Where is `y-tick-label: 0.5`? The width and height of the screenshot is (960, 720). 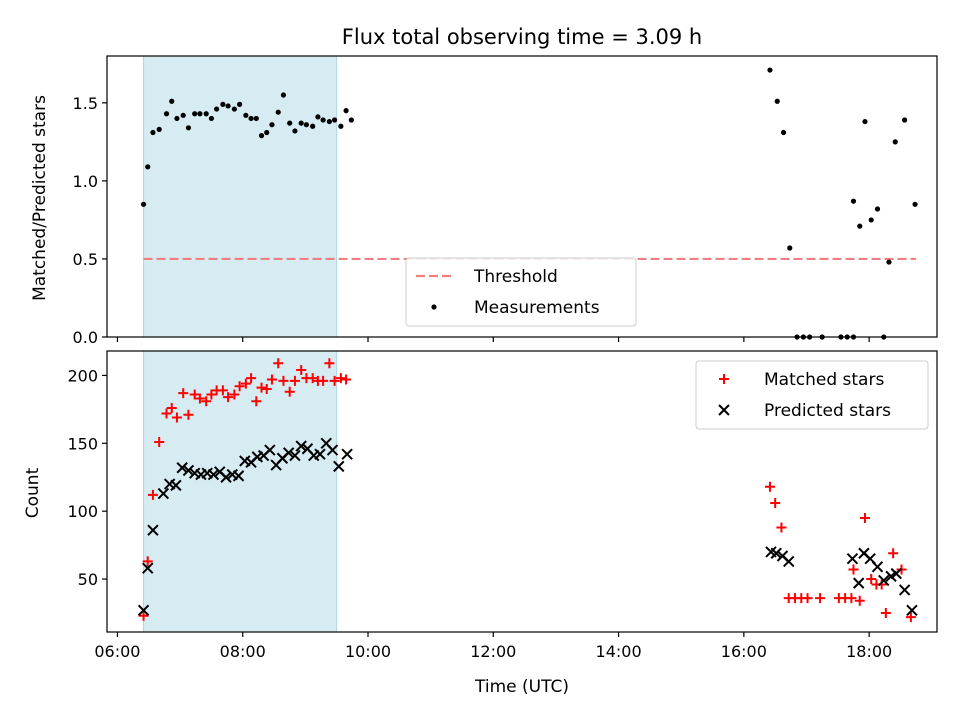 y-tick-label: 0.5 is located at coordinates (85, 259).